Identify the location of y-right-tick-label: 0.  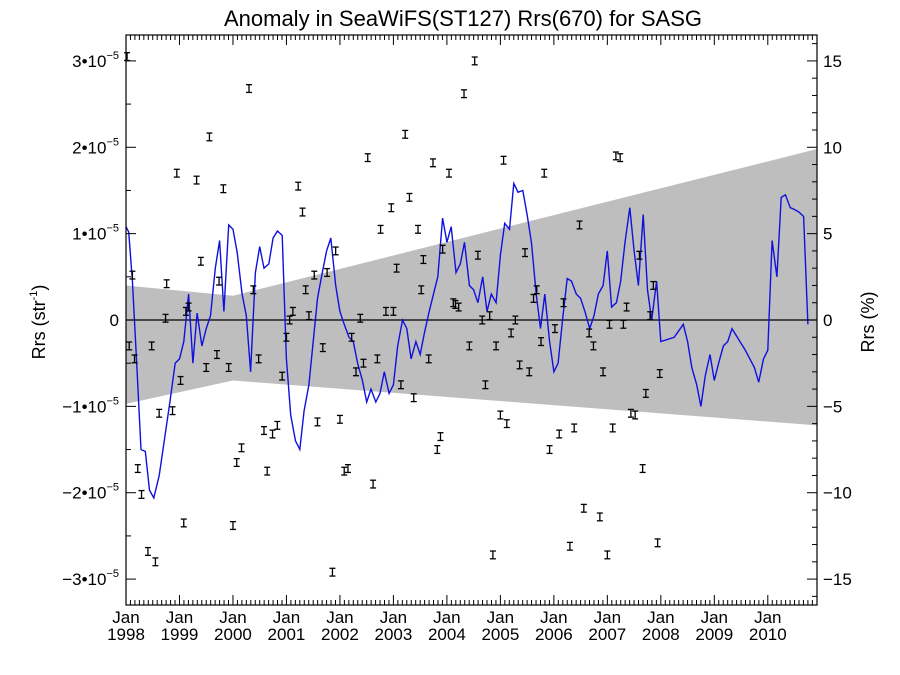
(827, 320).